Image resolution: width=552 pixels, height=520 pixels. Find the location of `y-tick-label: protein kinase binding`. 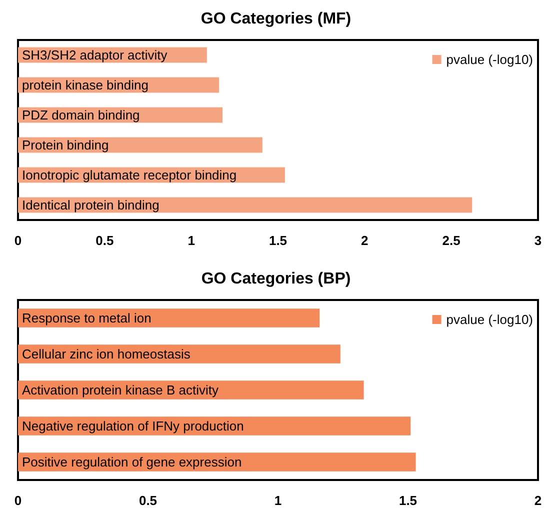

y-tick-label: protein kinase binding is located at coordinates (85, 85).